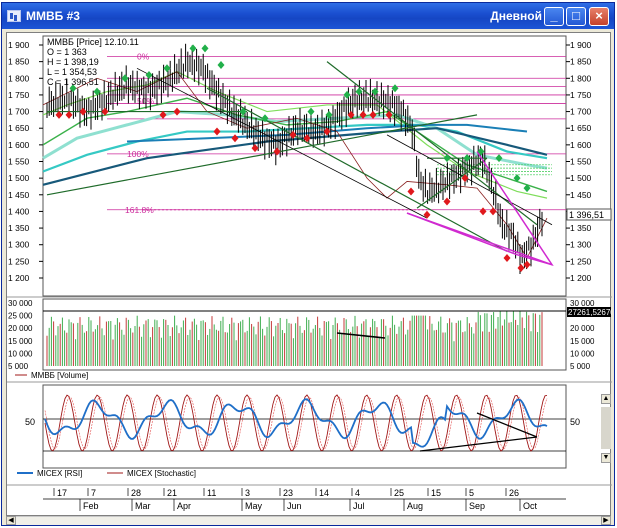  I want to click on price-axis-tick-label: 1 400, so click(19, 211).